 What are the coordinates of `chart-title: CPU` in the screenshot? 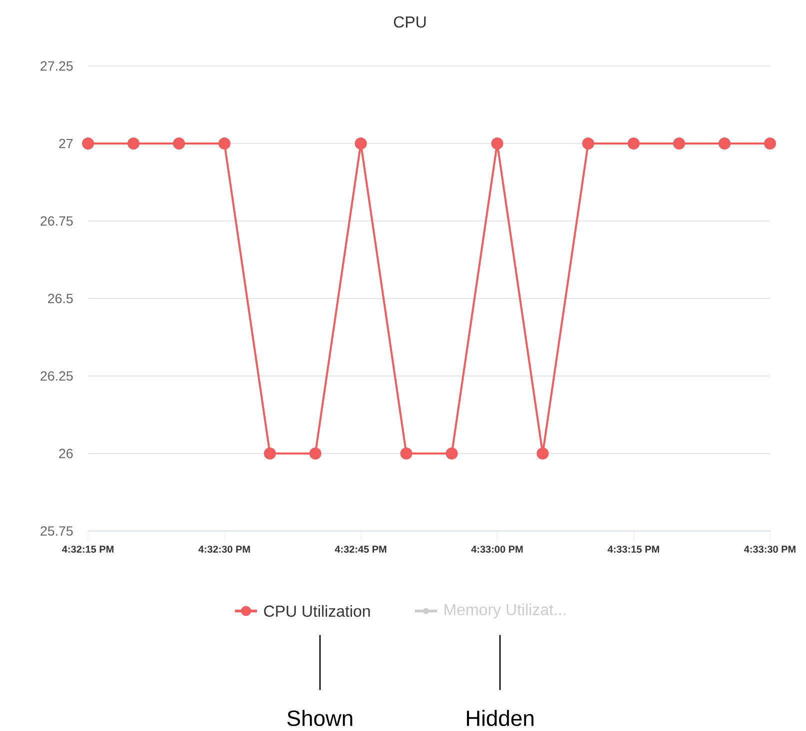 It's located at (410, 22).